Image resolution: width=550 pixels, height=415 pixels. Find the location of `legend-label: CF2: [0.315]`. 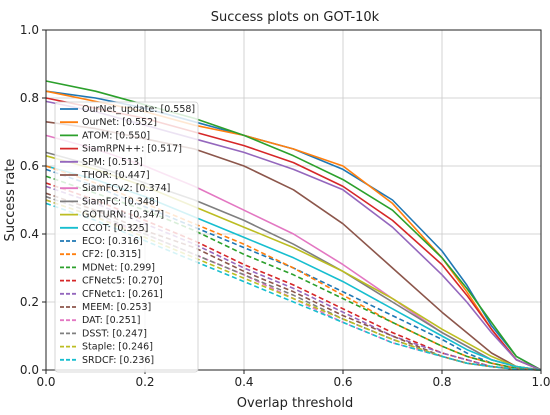

legend-label: CF2: [0.315] is located at coordinates (111, 254).